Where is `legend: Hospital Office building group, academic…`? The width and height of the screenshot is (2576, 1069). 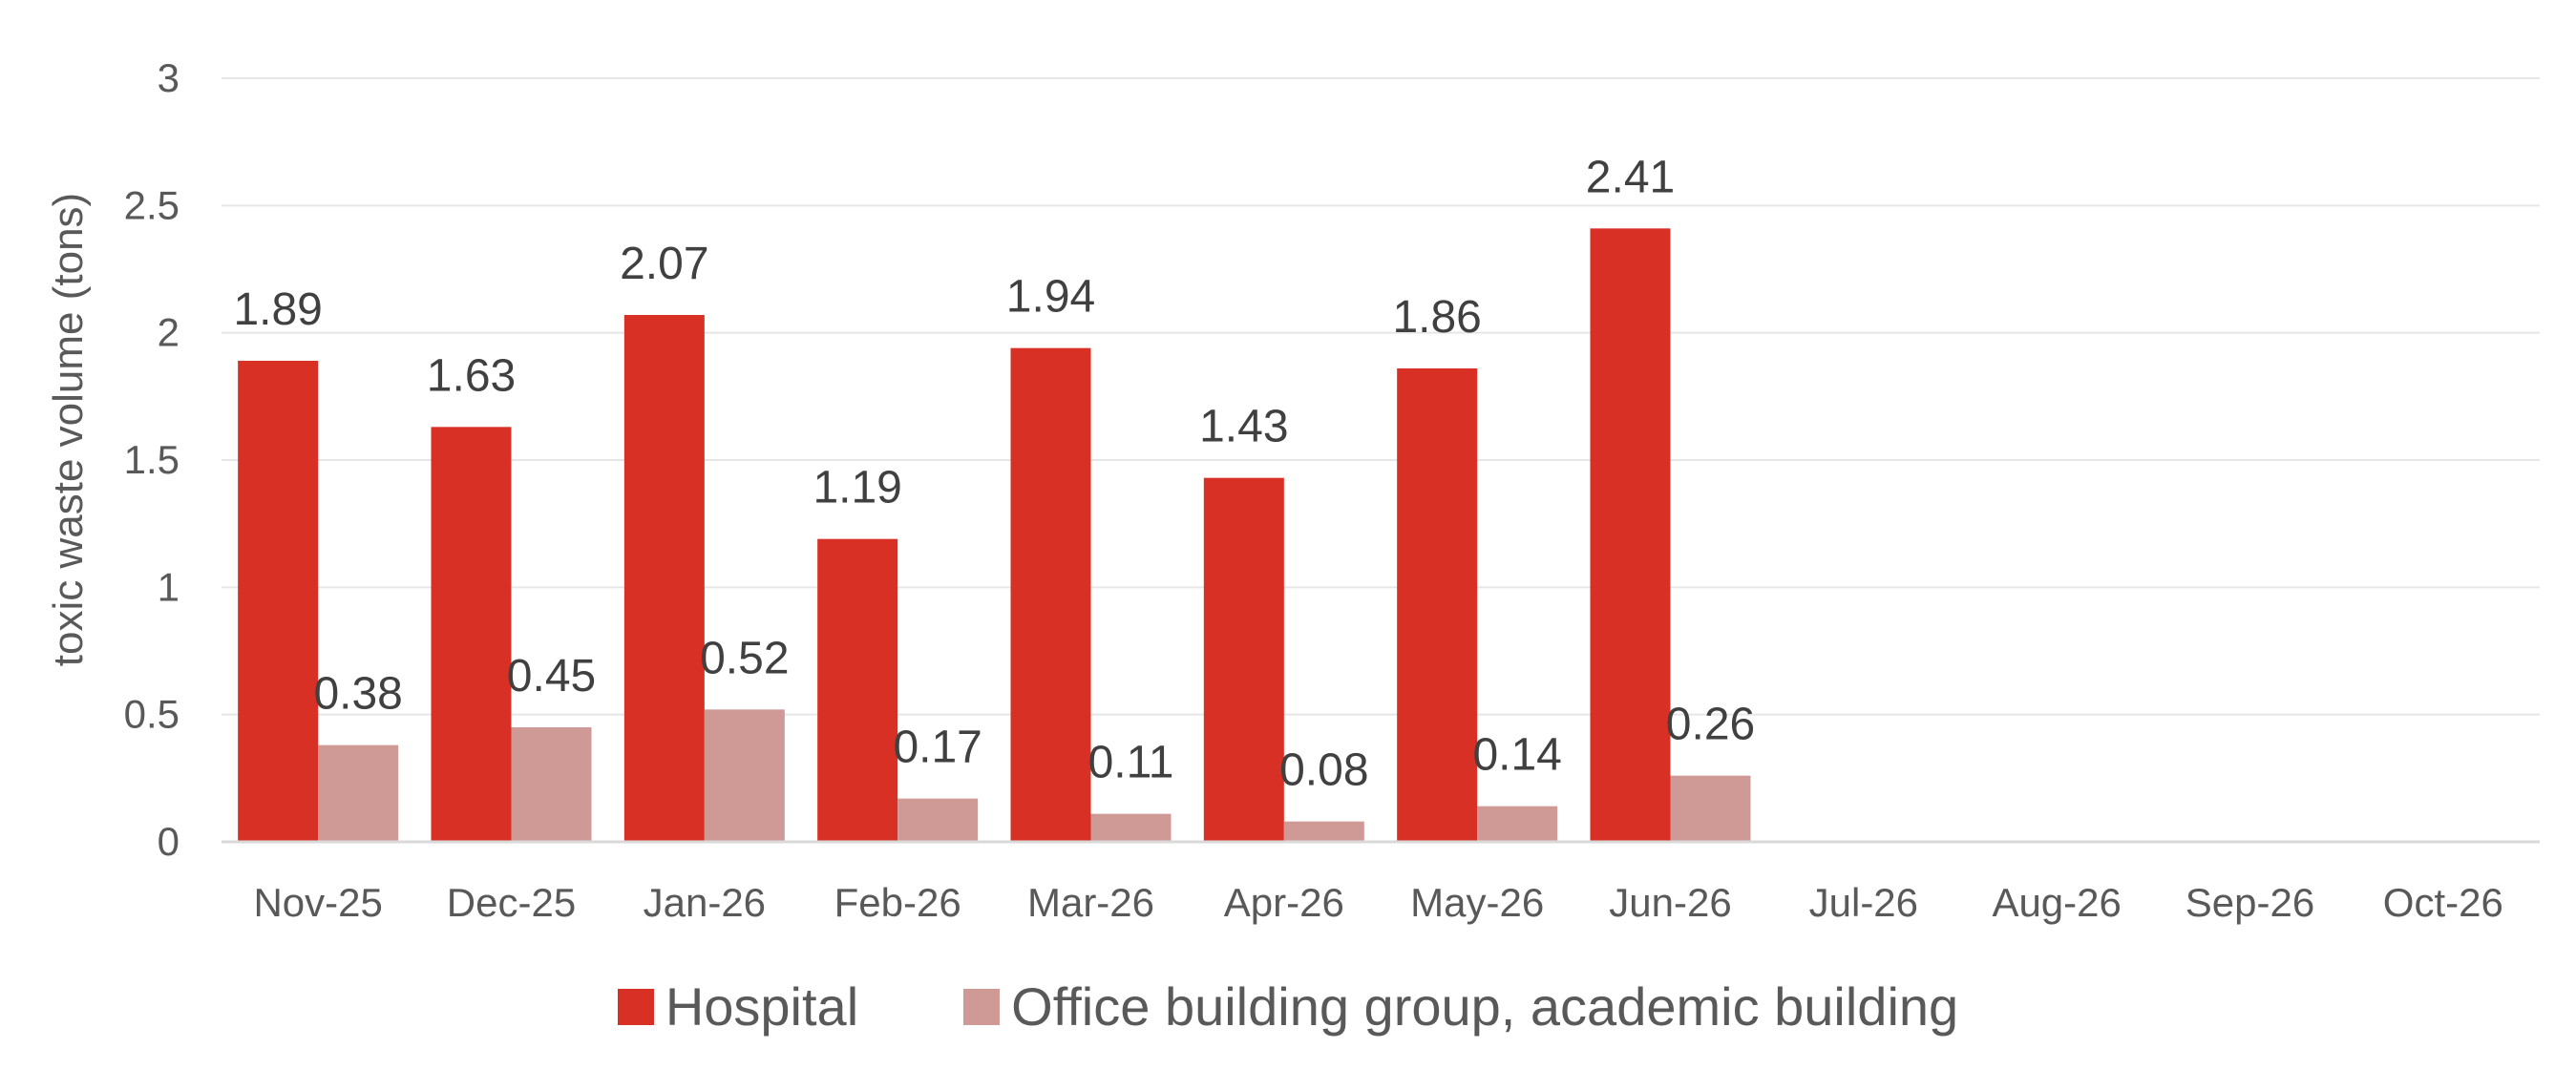 legend: Hospital Office building group, academic… is located at coordinates (1288, 1007).